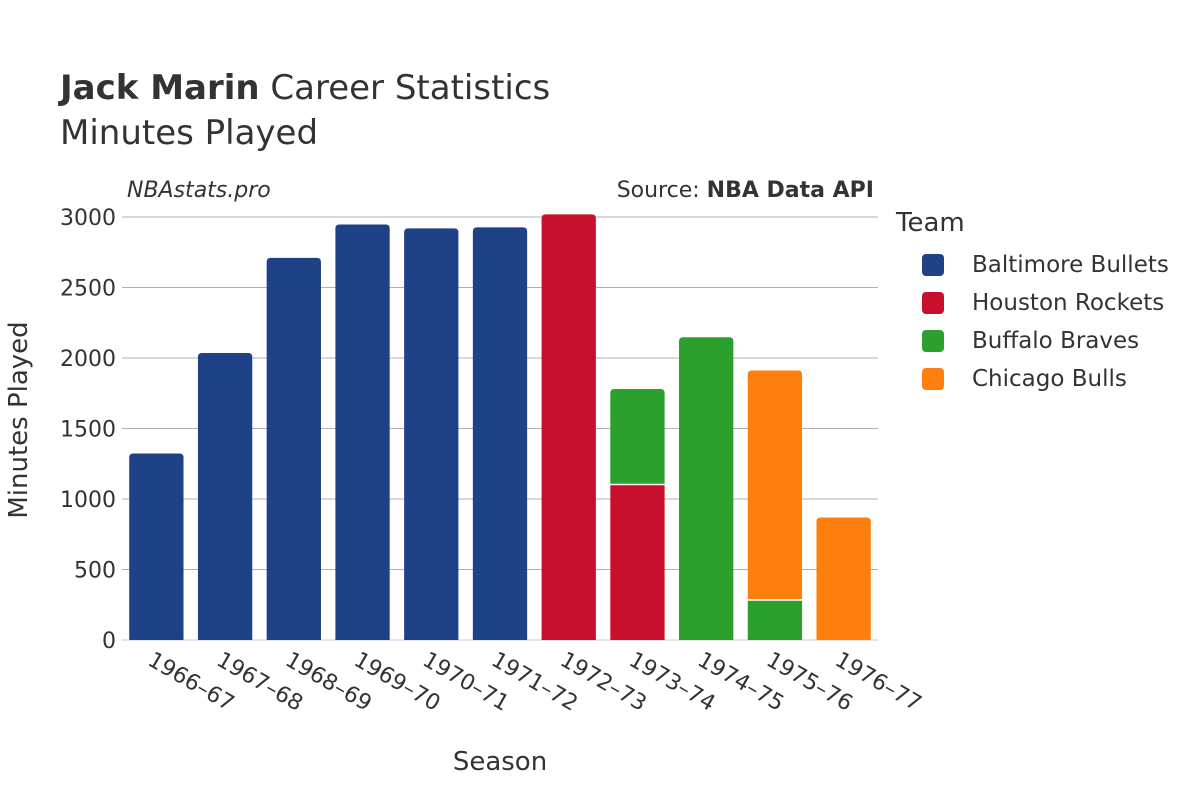  I want to click on source-credit: Source: NBA Data API, so click(745, 190).